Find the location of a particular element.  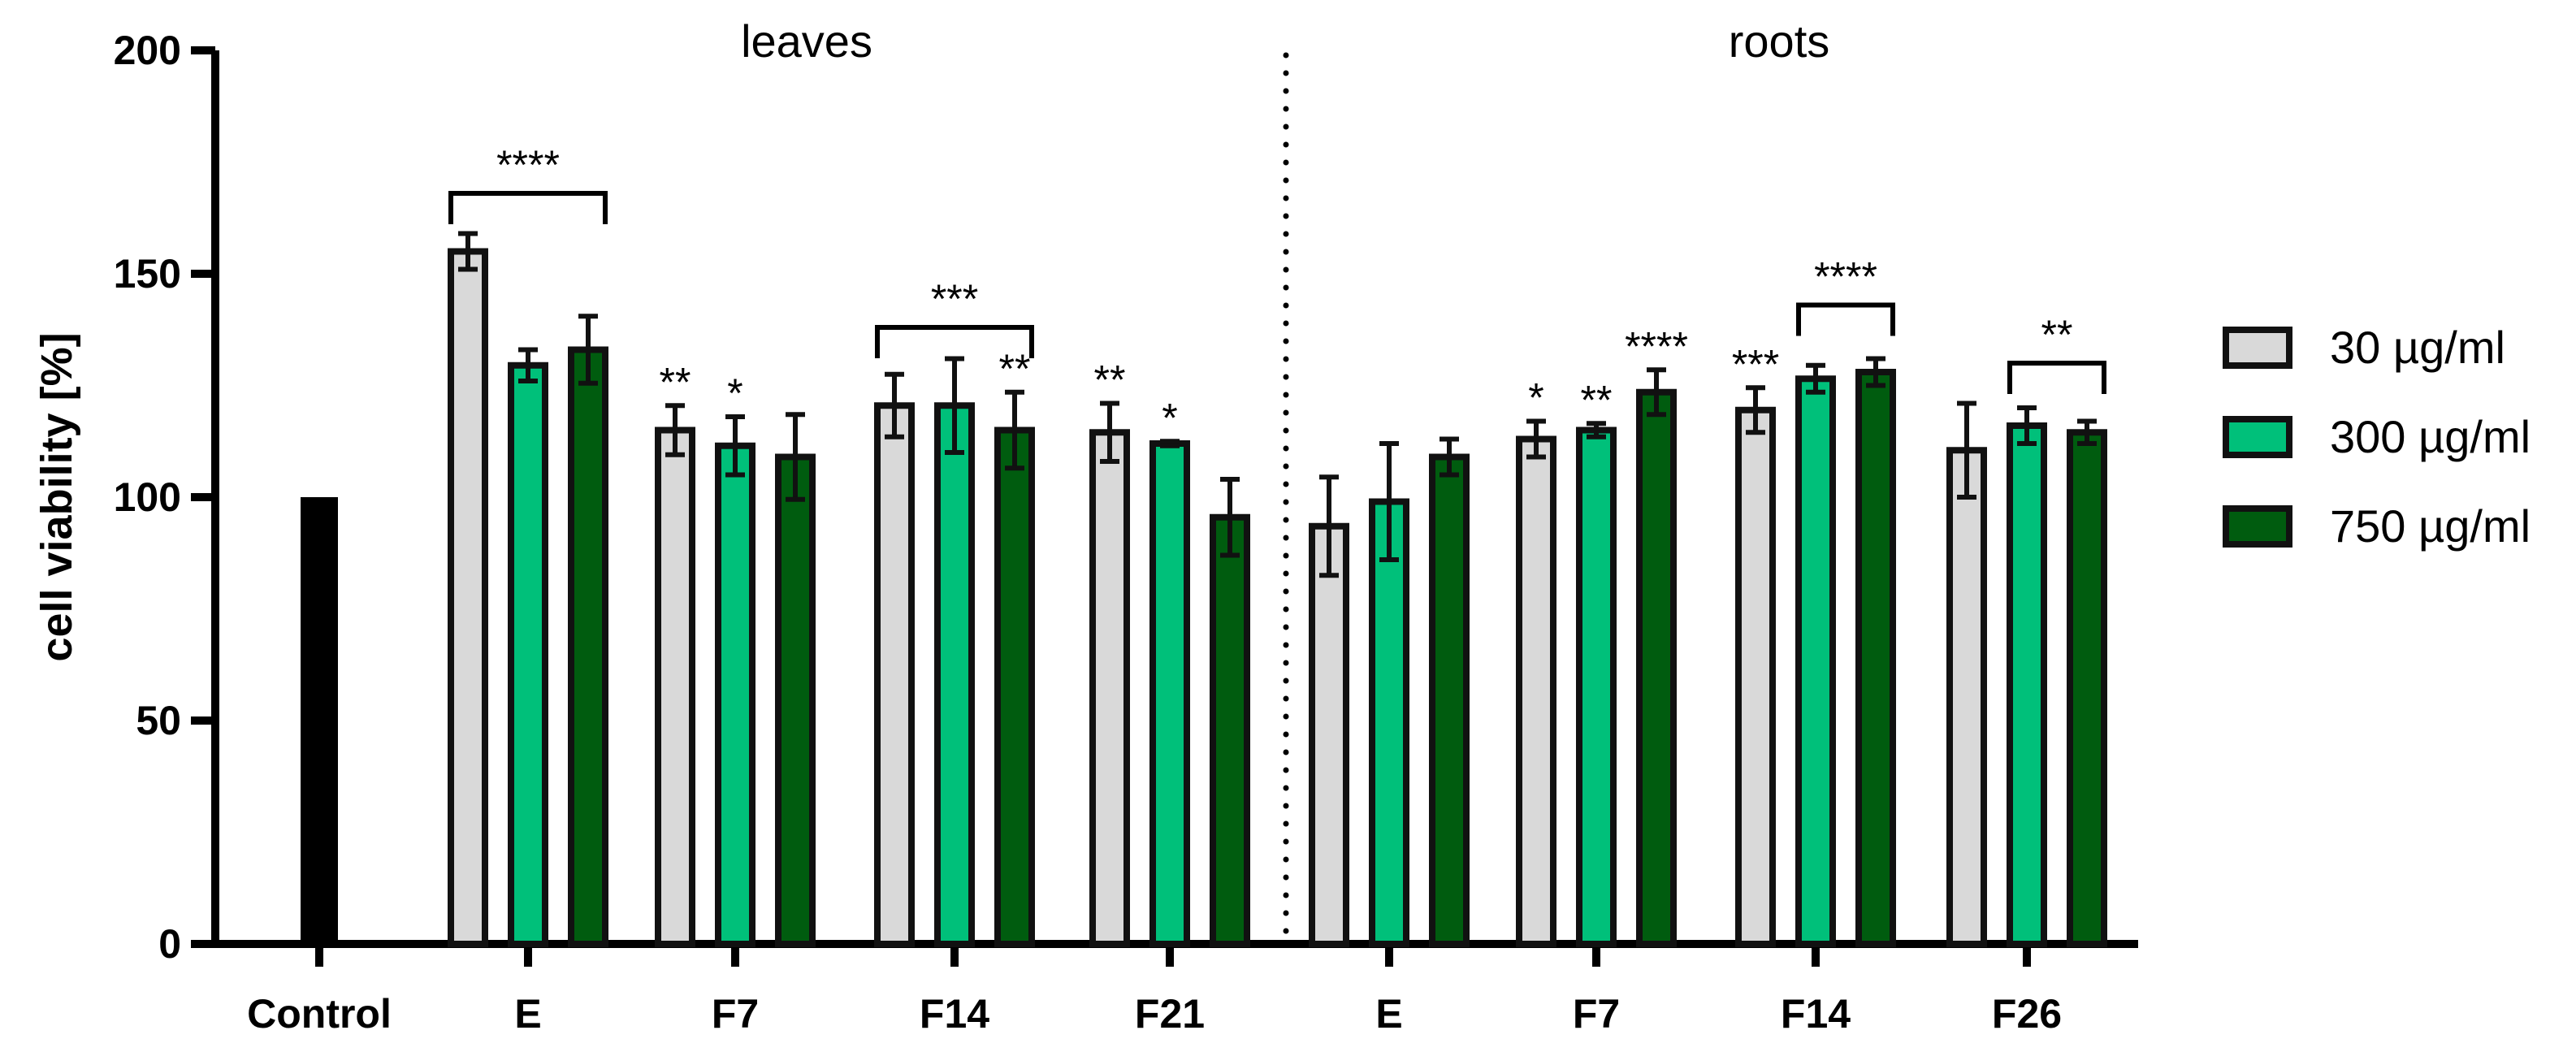

bar-leaves-f21-s1 is located at coordinates (1109, 688).